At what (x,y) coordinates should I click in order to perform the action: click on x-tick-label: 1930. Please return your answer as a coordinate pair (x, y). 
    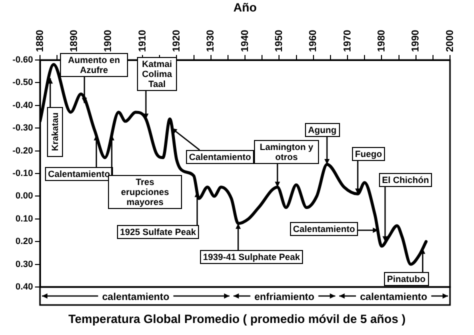
    Looking at the image, I should click on (211, 40).